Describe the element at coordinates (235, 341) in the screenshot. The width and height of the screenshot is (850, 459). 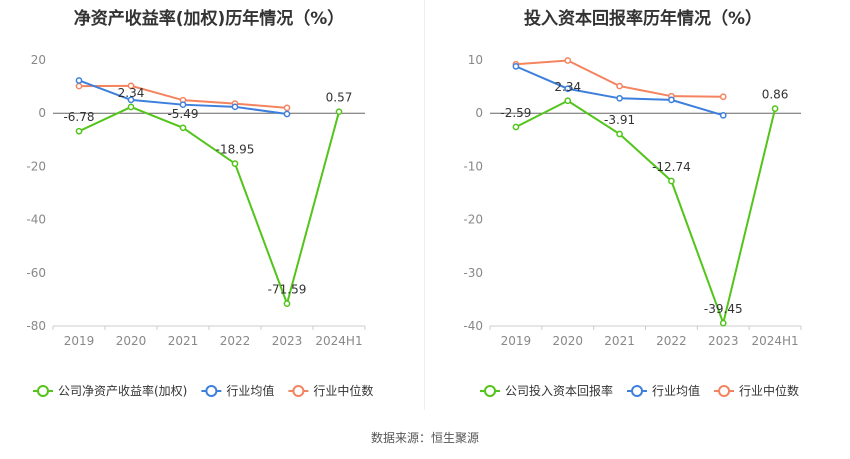
I see `x-tick-label-roe-3: 2022` at that location.